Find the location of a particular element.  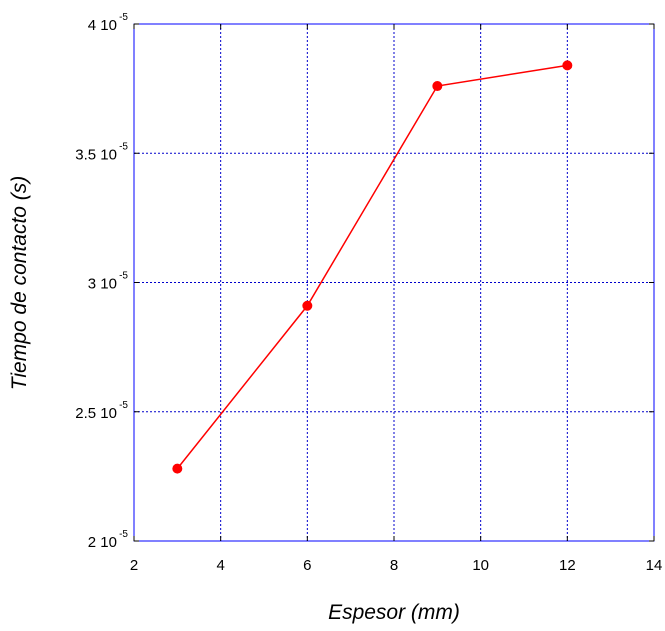

x-tick-label: 6 is located at coordinates (307, 565).